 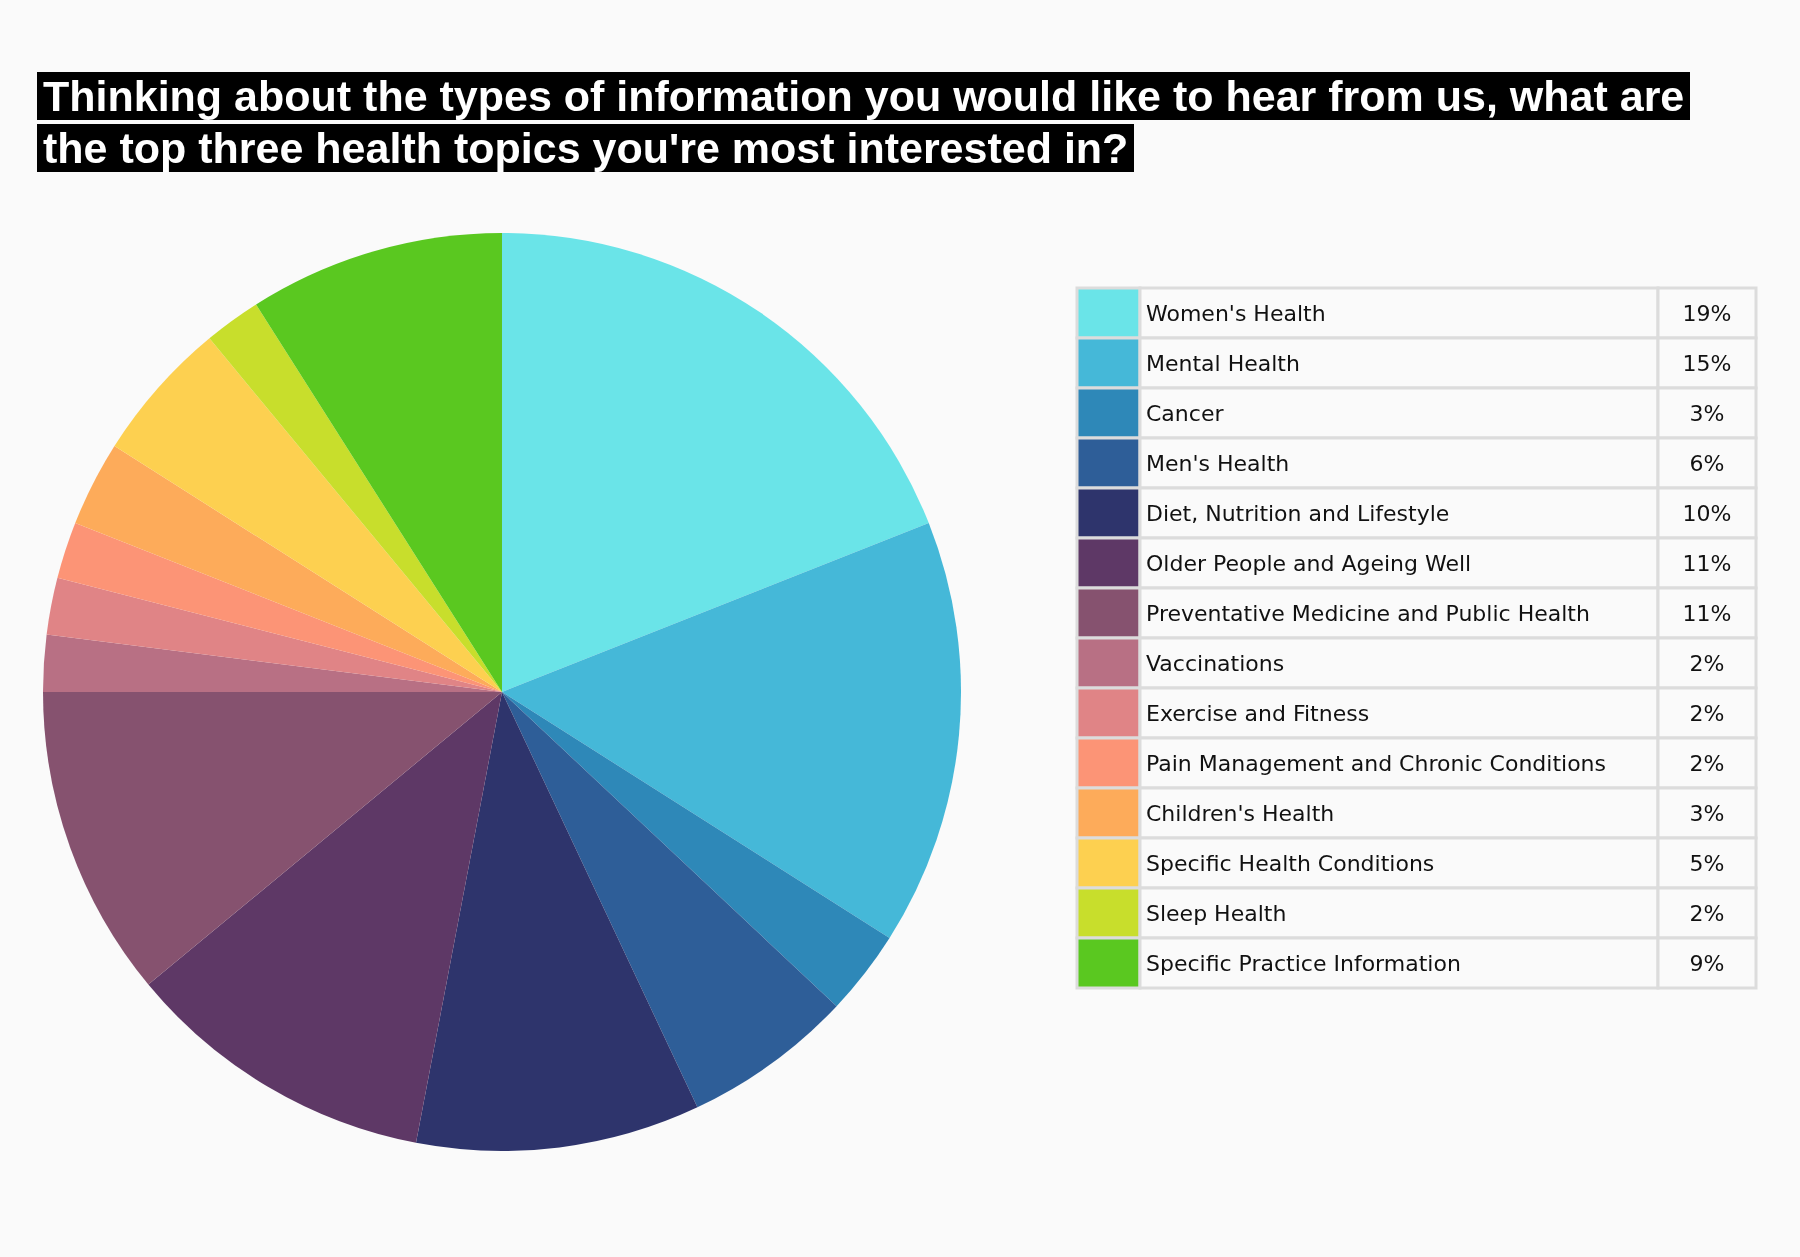 I want to click on legend-label: Preventative Medicine and Public Health, so click(x=1368, y=613).